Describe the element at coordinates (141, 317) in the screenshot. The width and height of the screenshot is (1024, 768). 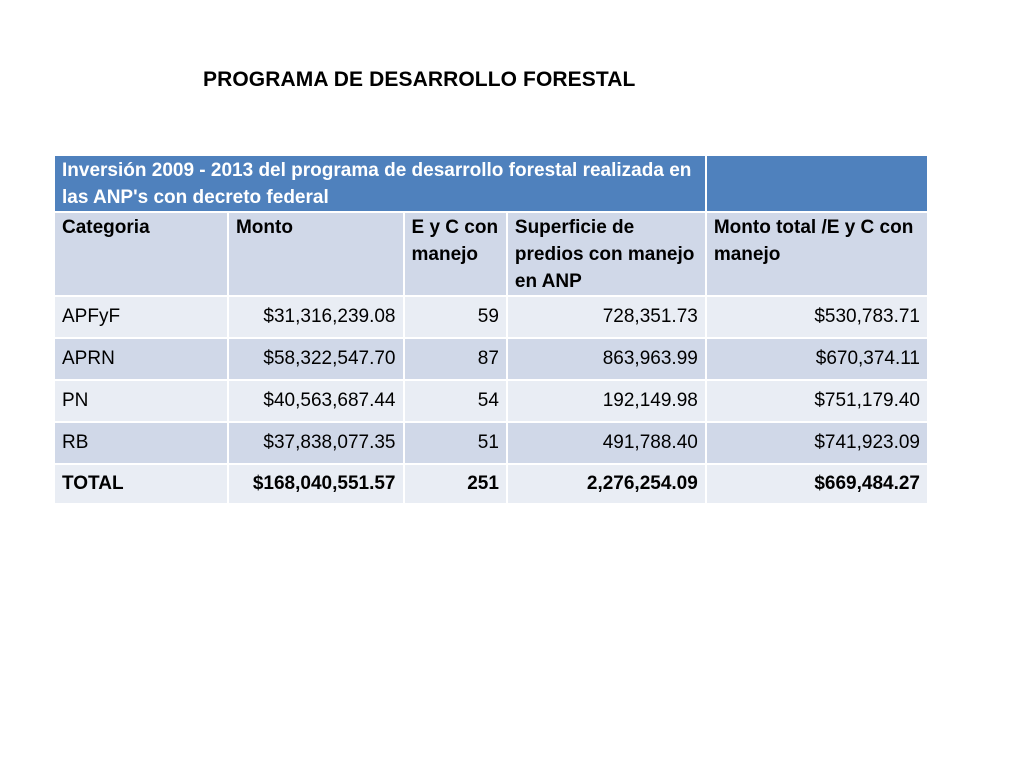
I see `cell-categoria: APFyF` at that location.